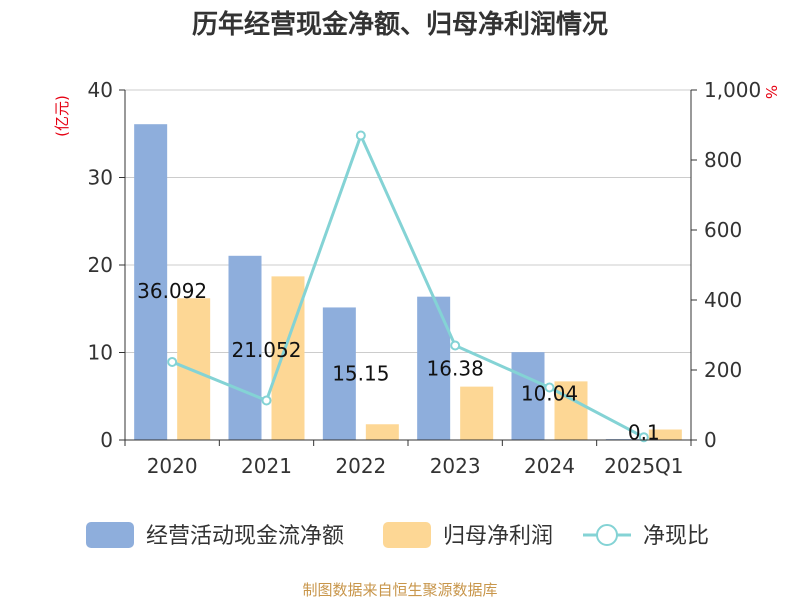 The height and width of the screenshot is (600, 800). Describe the element at coordinates (676, 536) in the screenshot. I see `legend-label-ratio: 净现比` at that location.